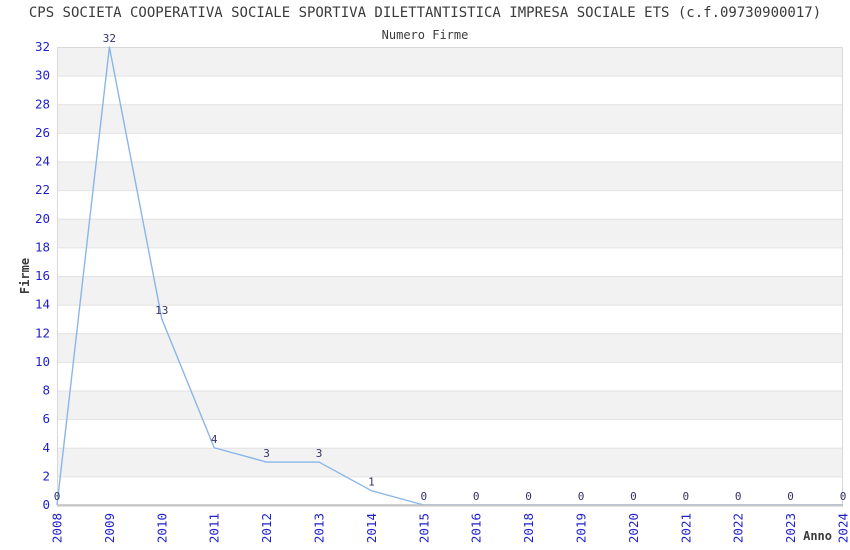  What do you see at coordinates (46, 390) in the screenshot?
I see `y-tick-label: 8` at bounding box center [46, 390].